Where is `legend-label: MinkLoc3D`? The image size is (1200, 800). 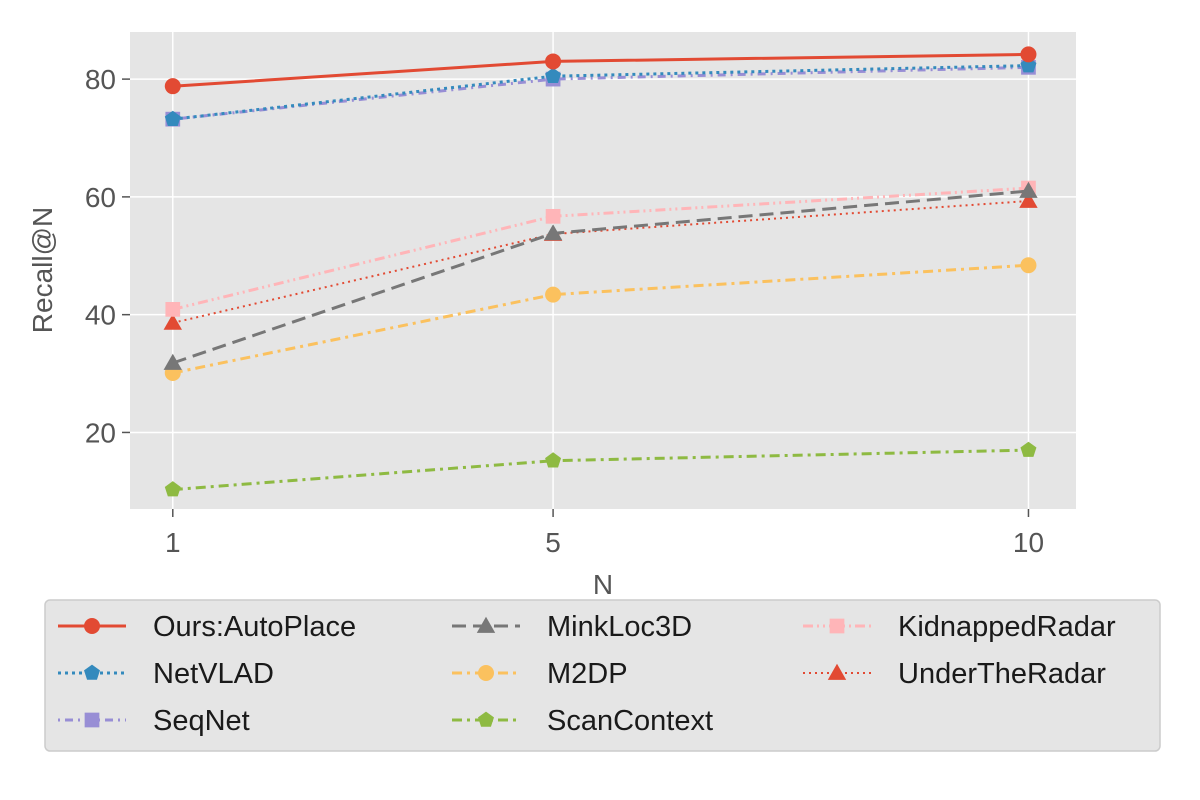 legend-label: MinkLoc3D is located at coordinates (619, 627).